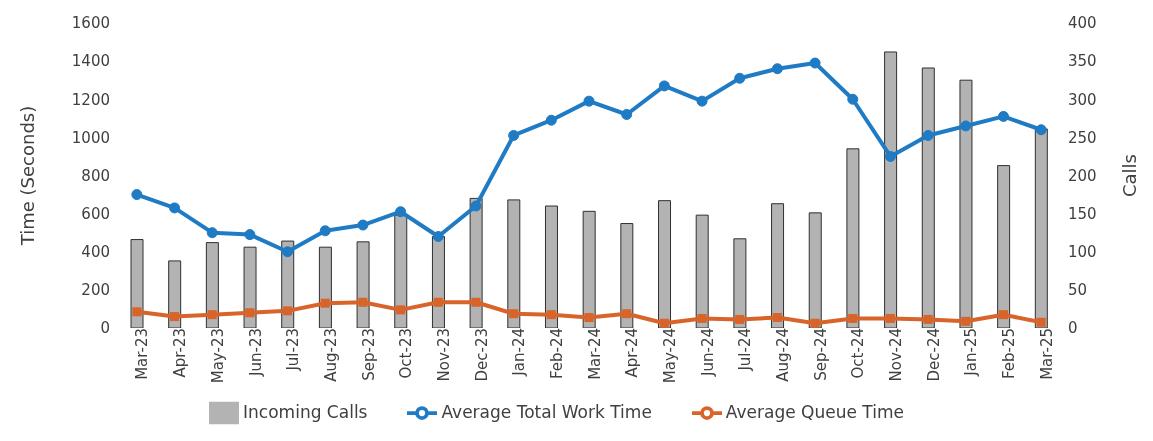 The width and height of the screenshot is (1153, 441). I want to click on y-tick-label: 600, so click(95, 213).